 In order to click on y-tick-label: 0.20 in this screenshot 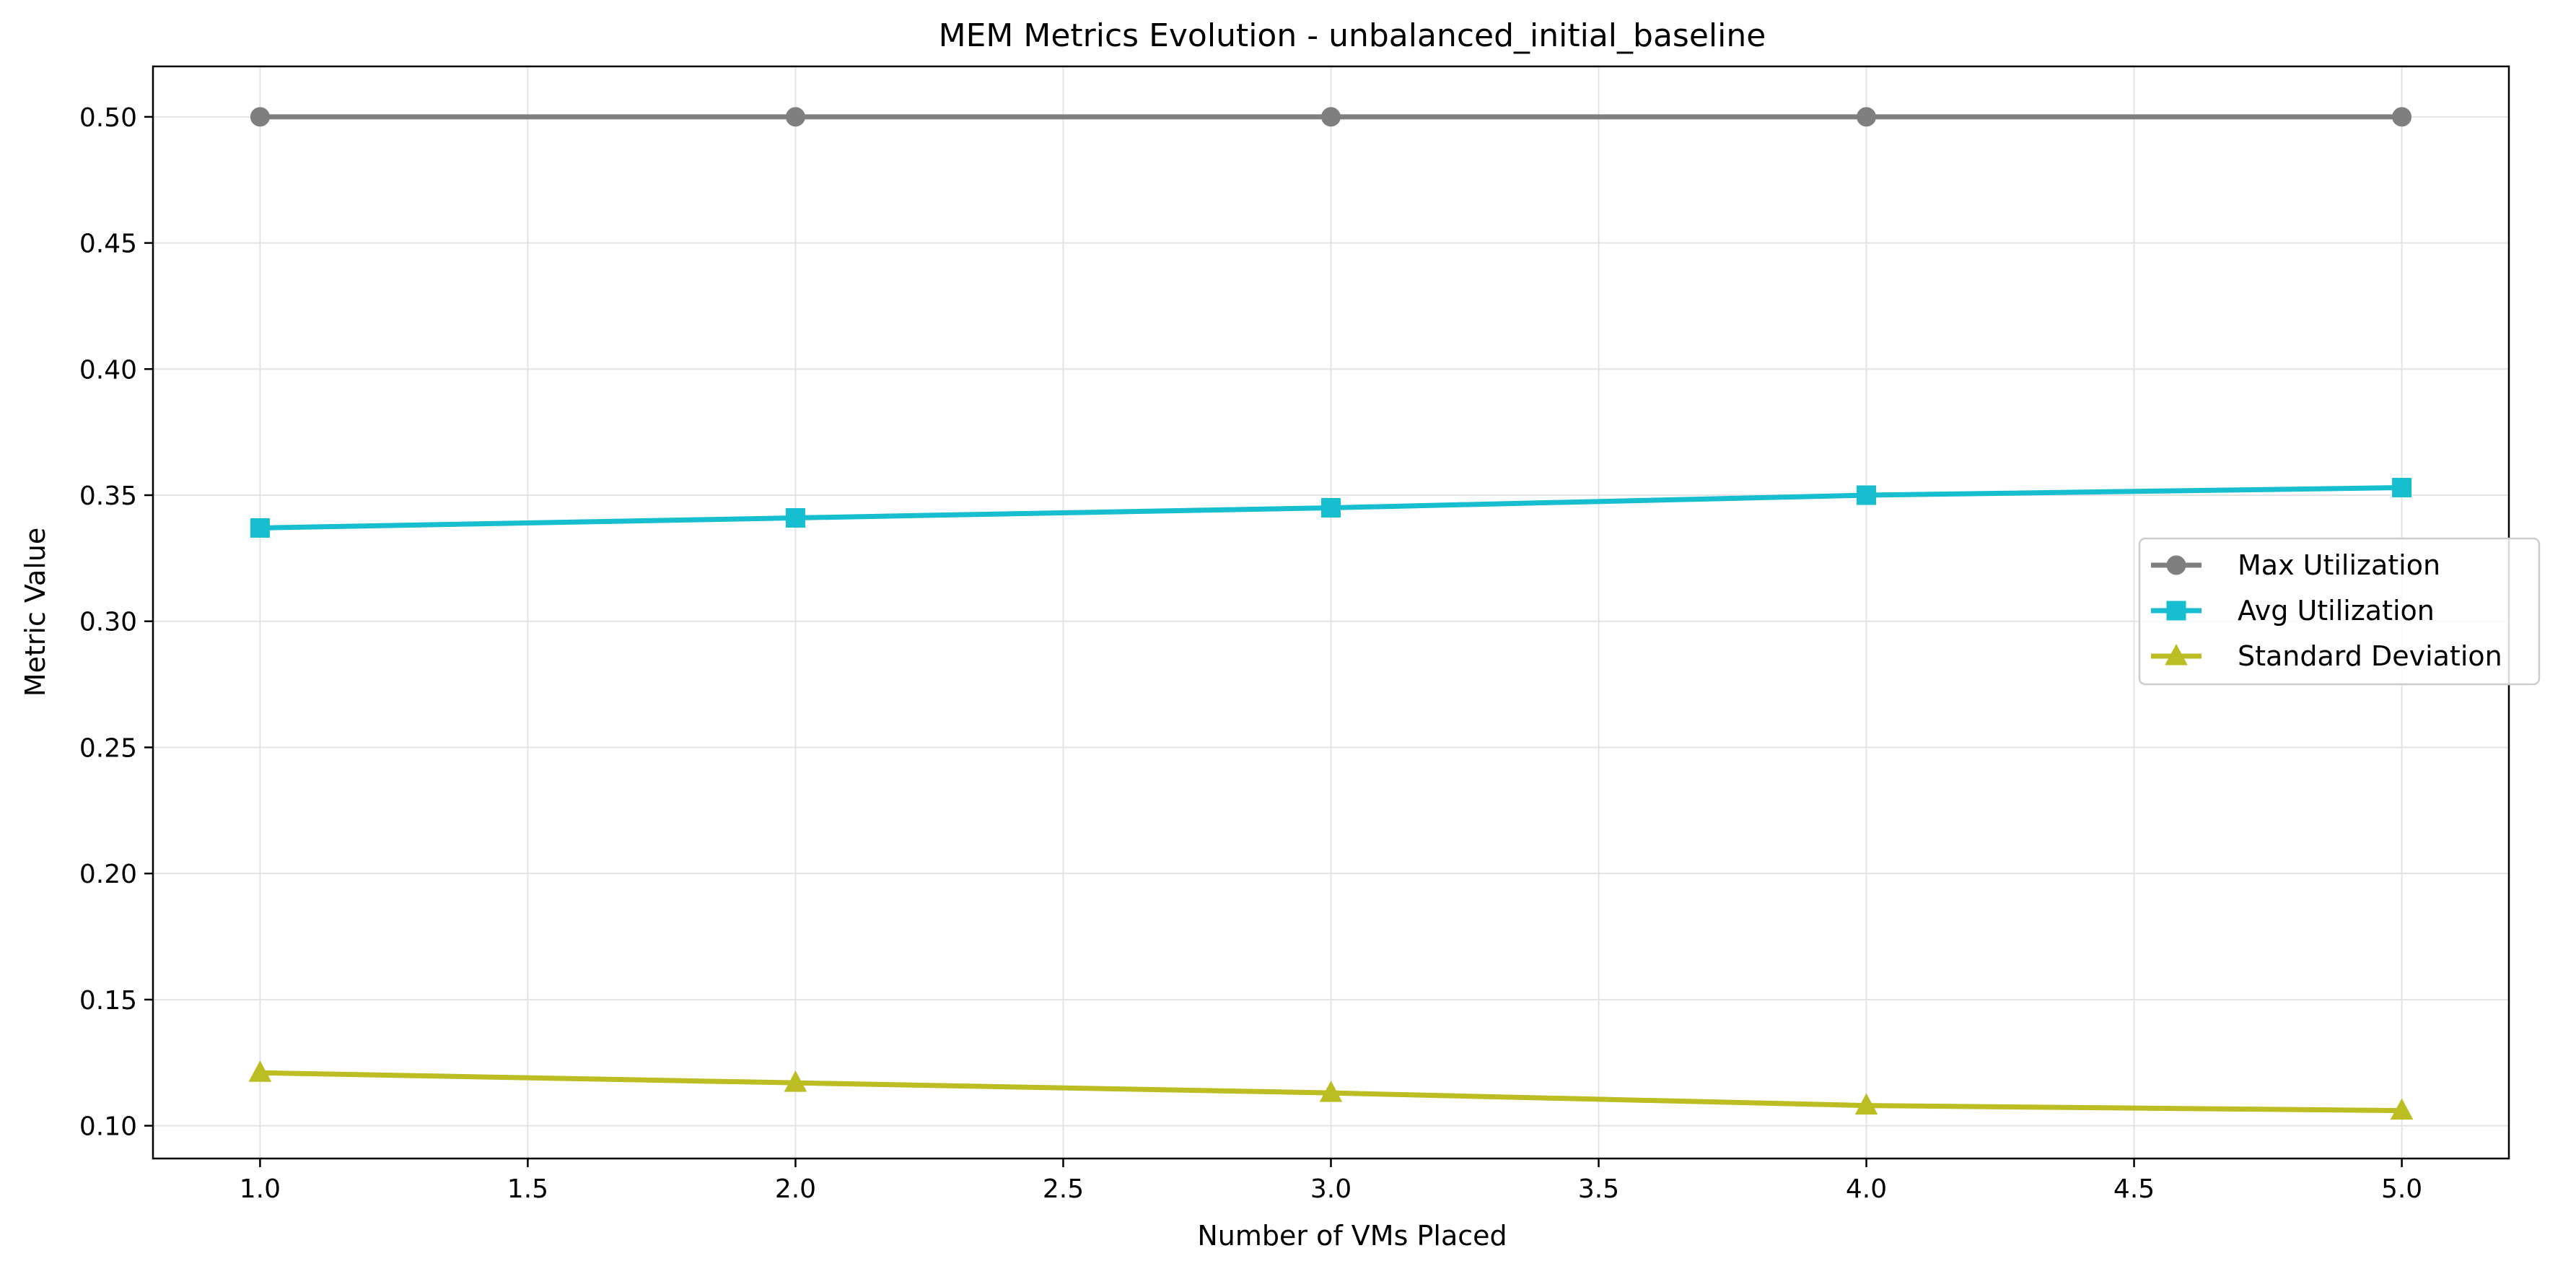, I will do `click(108, 875)`.